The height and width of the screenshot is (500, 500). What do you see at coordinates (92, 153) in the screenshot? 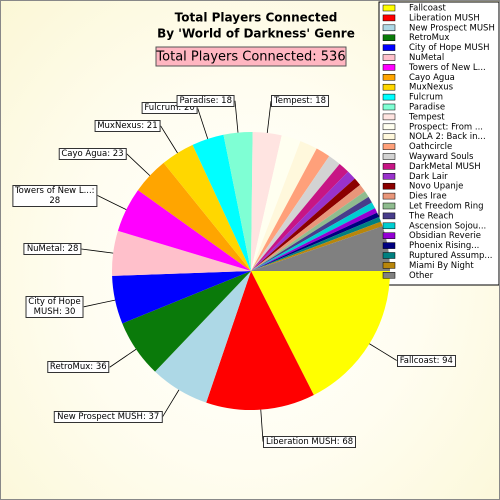
I see `data-label: Cayo Agua: 23` at bounding box center [92, 153].